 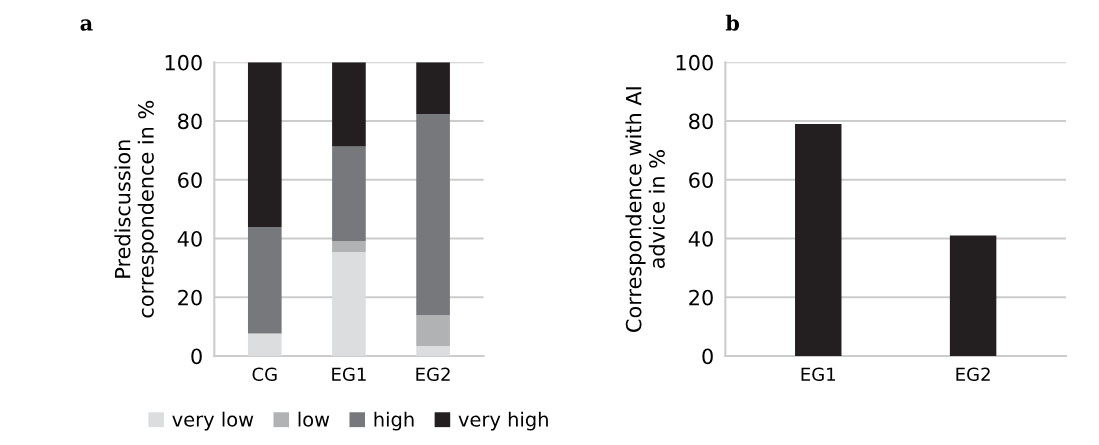 I want to click on chart-title: a, so click(x=86, y=25).